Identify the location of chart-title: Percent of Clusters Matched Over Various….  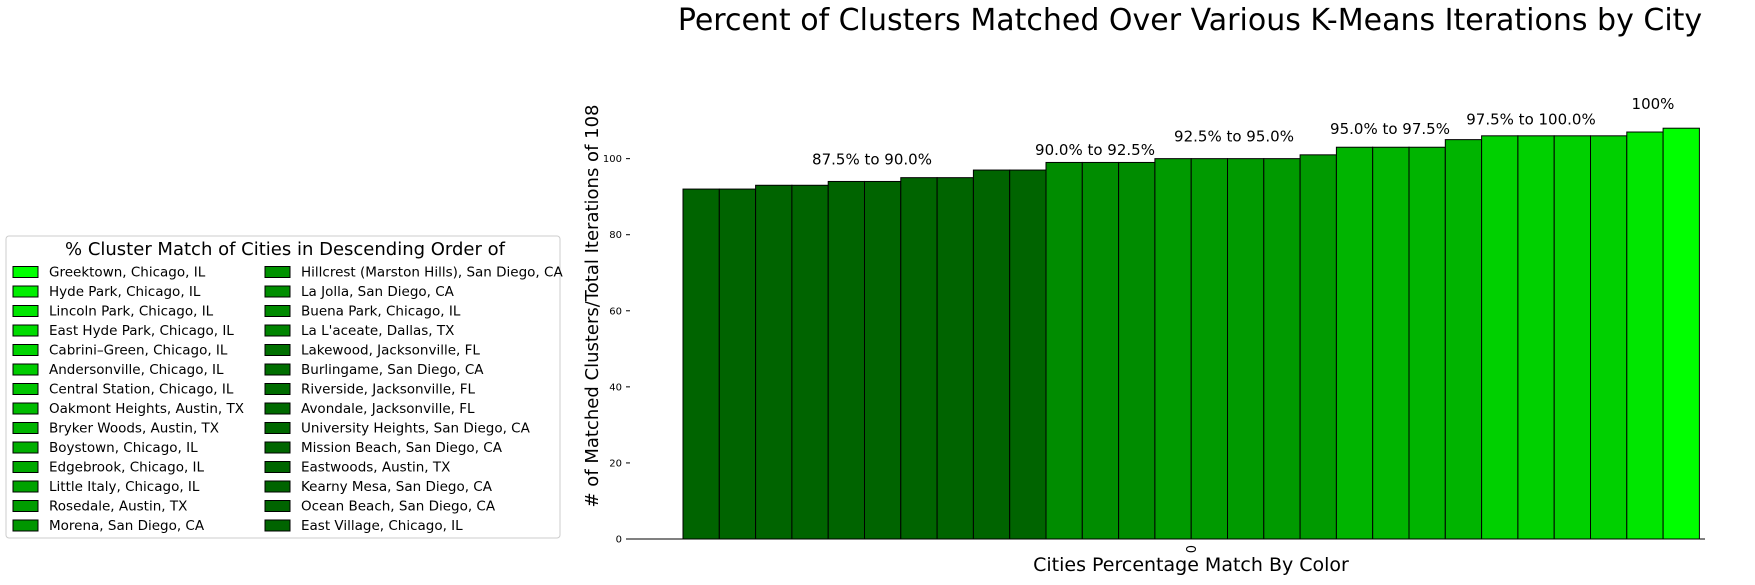
(1190, 20).